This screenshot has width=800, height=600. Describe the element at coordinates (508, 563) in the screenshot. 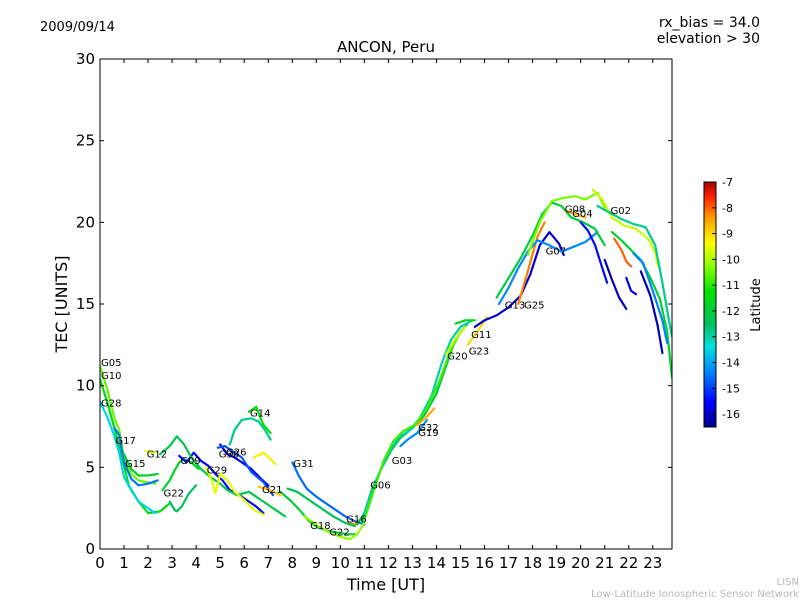

I see `x-tick-label: 17` at that location.